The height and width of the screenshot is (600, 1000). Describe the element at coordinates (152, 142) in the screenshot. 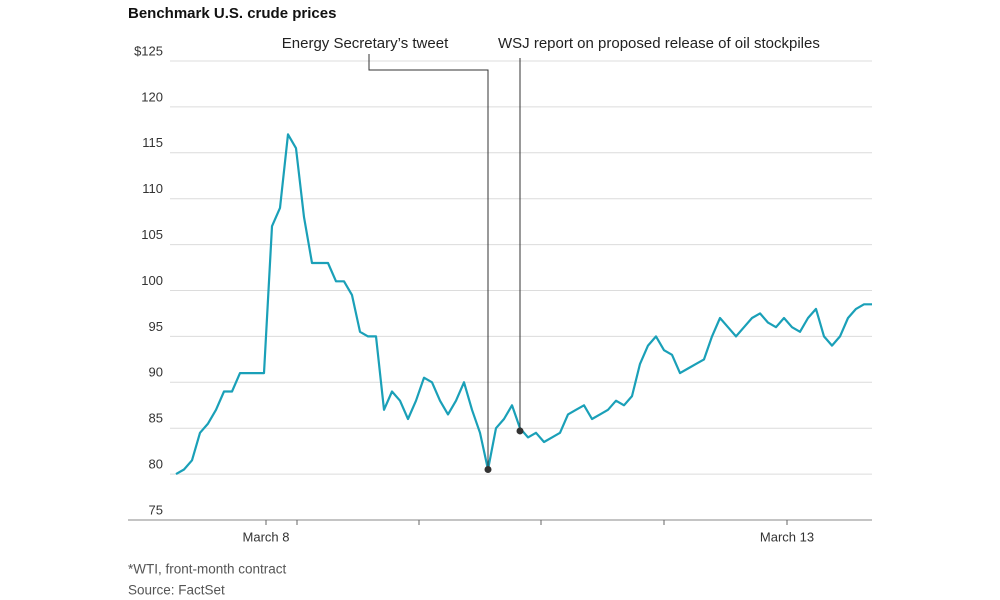

I see `y-tick-label: 115` at that location.